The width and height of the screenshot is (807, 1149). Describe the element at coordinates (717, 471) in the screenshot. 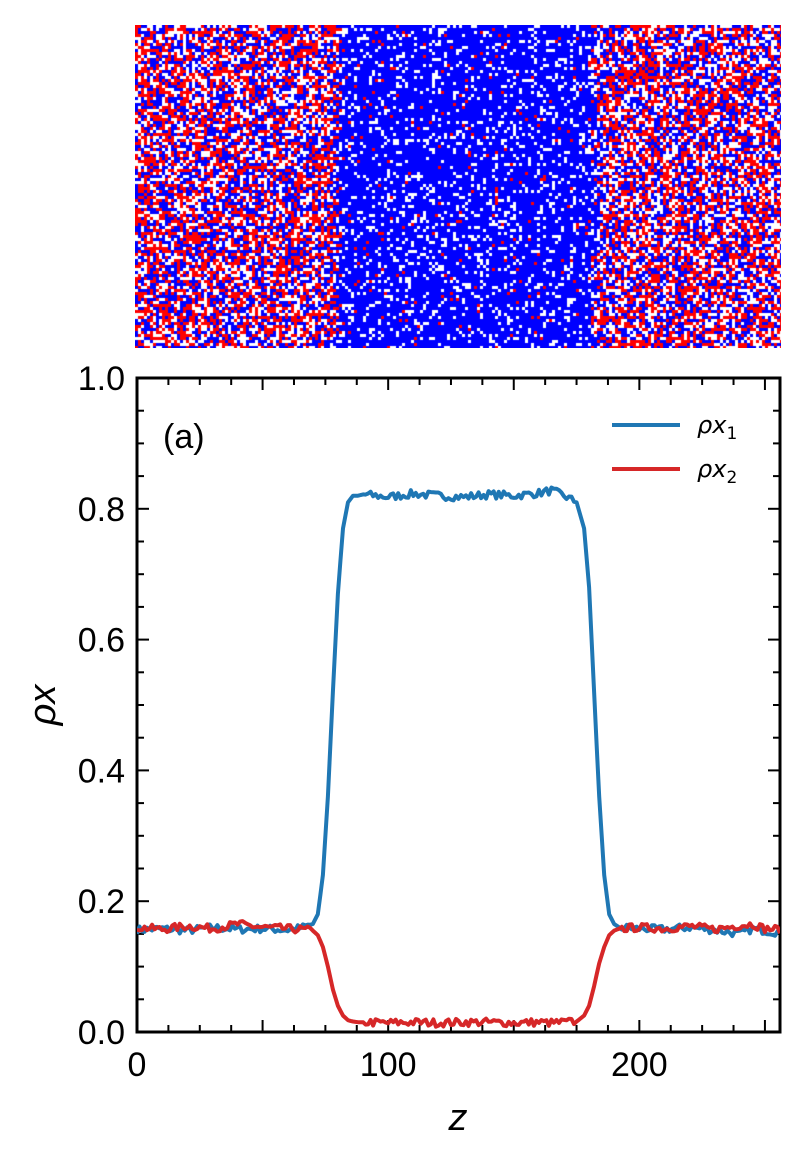

I see `legend-label-2: ρx2` at that location.